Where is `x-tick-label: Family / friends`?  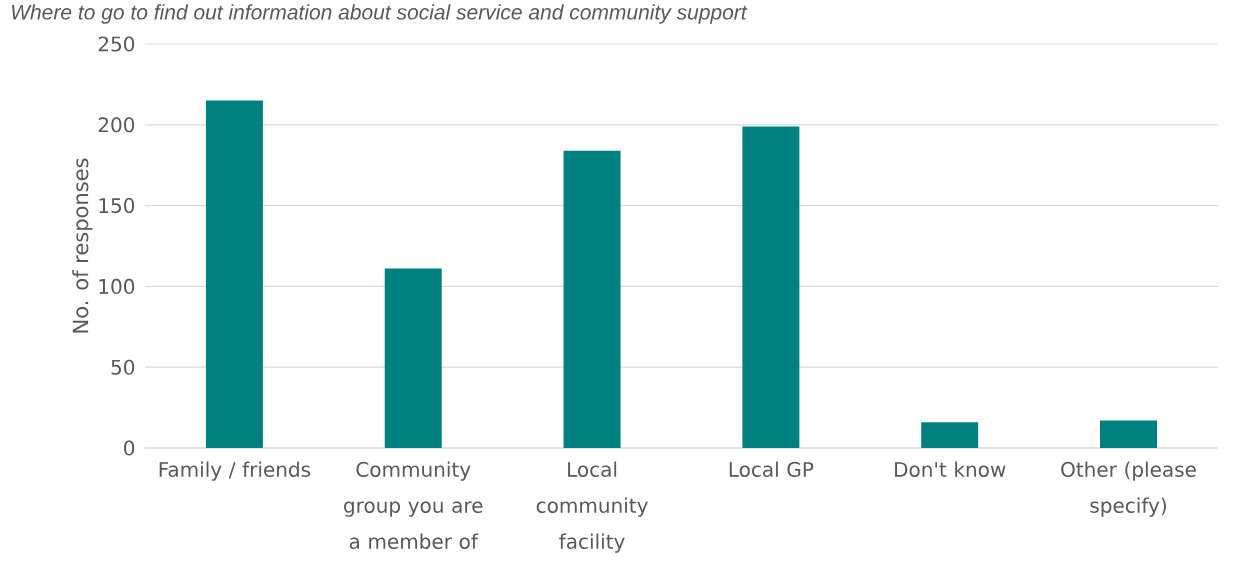 x-tick-label: Family / friends is located at coordinates (235, 471).